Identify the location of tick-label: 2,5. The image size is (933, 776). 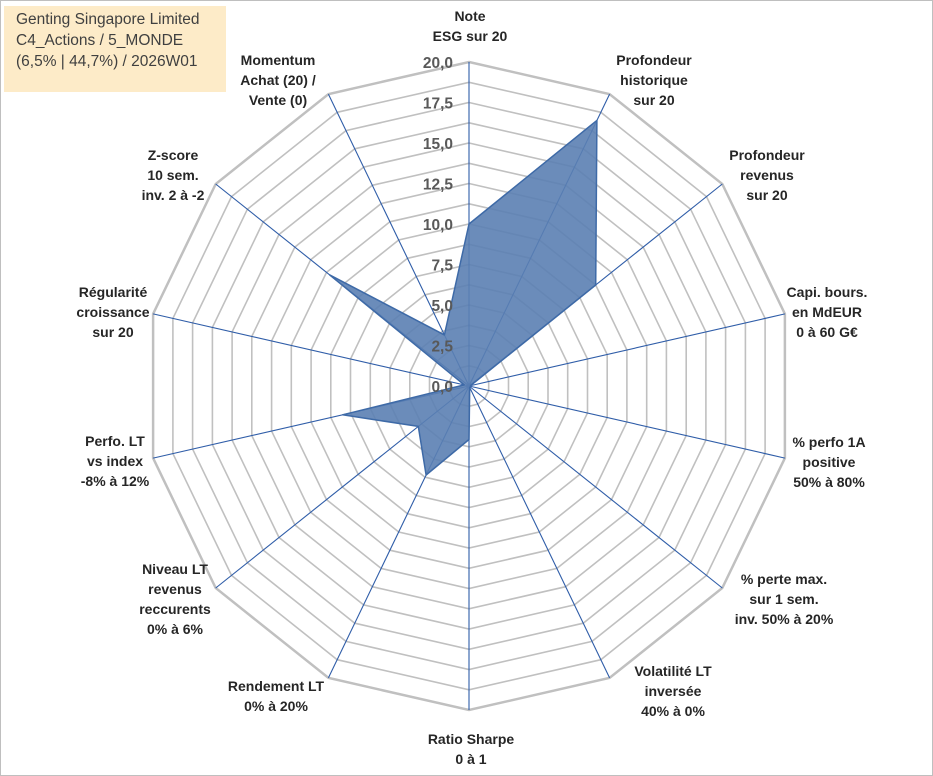
(442, 347).